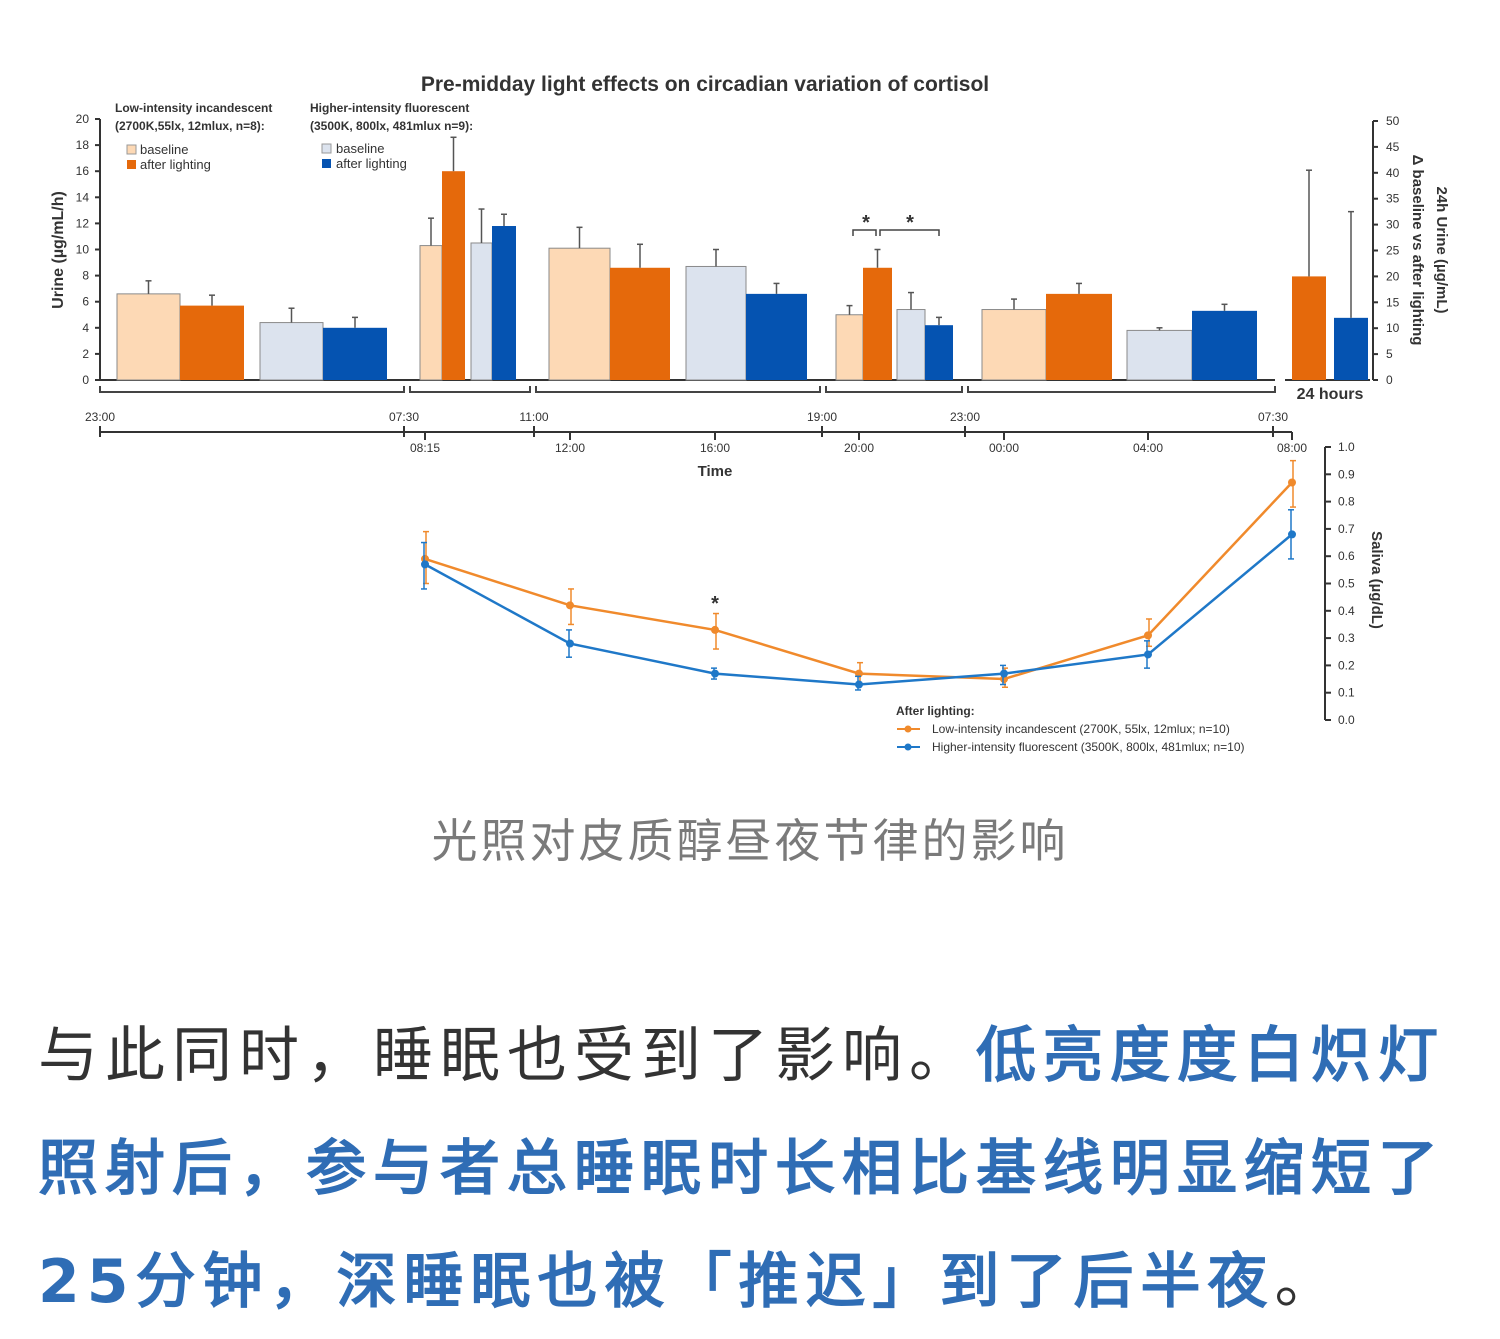 The height and width of the screenshot is (1339, 1500). Describe the element at coordinates (1393, 199) in the screenshot. I see `y2-tick-label: 35` at that location.